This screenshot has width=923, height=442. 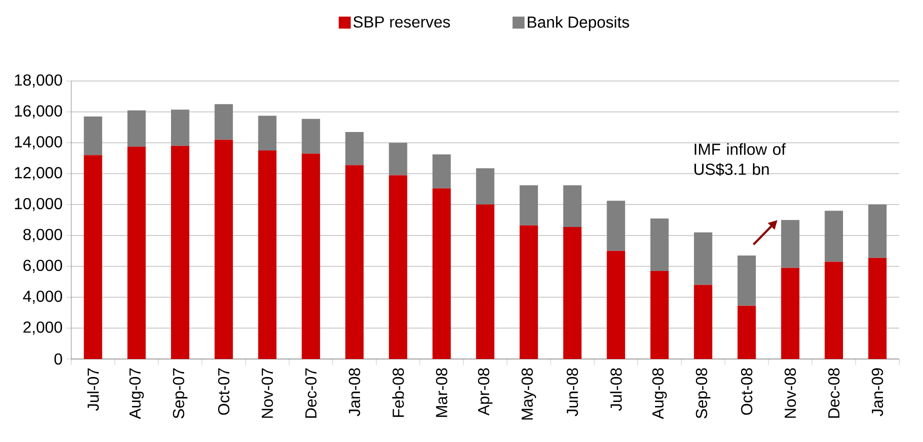 What do you see at coordinates (38, 143) in the screenshot?
I see `y-tick-label: 14,000` at bounding box center [38, 143].